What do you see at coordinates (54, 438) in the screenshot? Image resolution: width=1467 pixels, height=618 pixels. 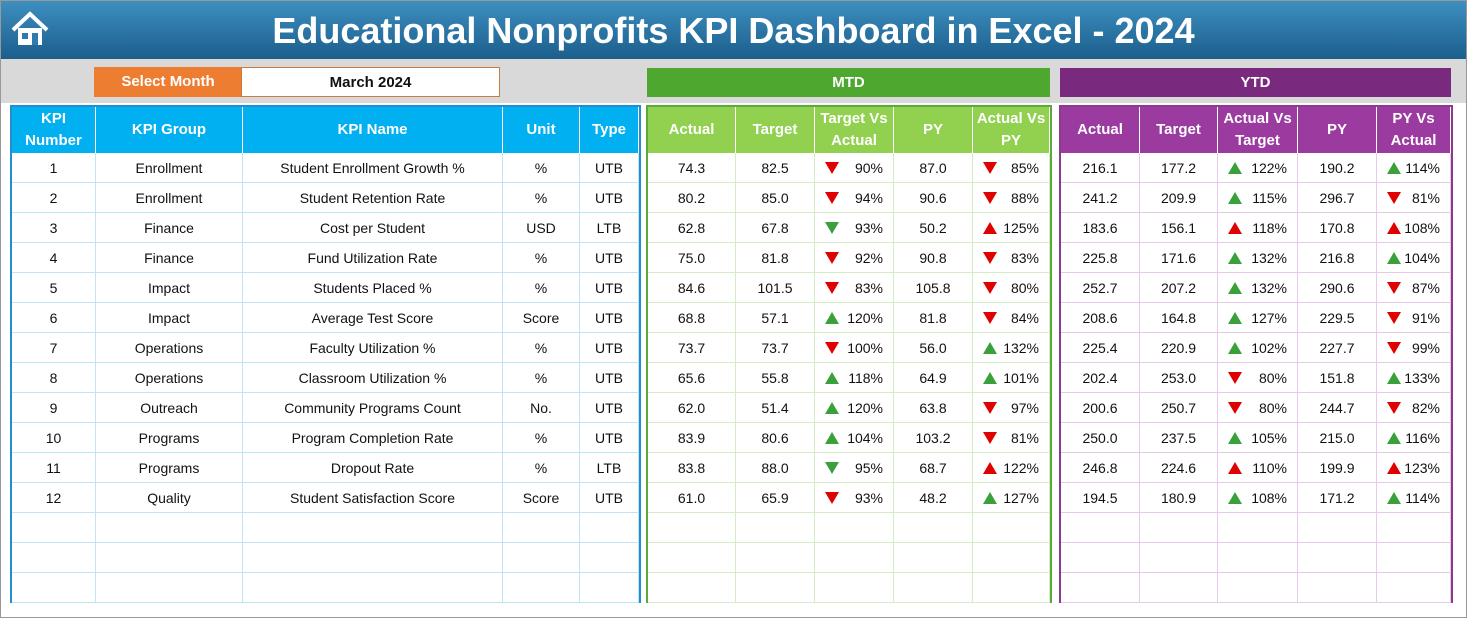 I see `table-cell: 10` at bounding box center [54, 438].